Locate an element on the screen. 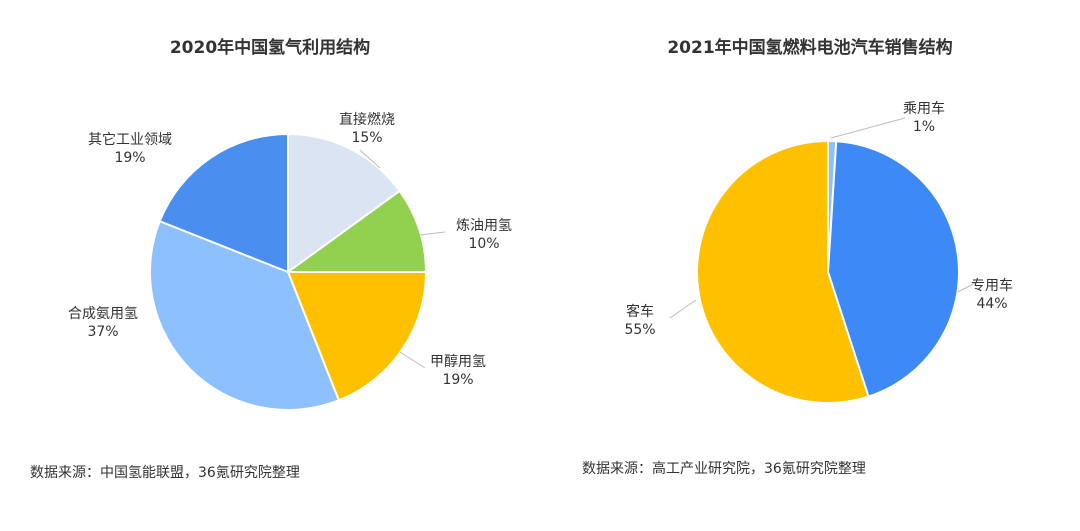 This screenshot has height=531, width=1080. slice-label-percent: 10% is located at coordinates (483, 244).